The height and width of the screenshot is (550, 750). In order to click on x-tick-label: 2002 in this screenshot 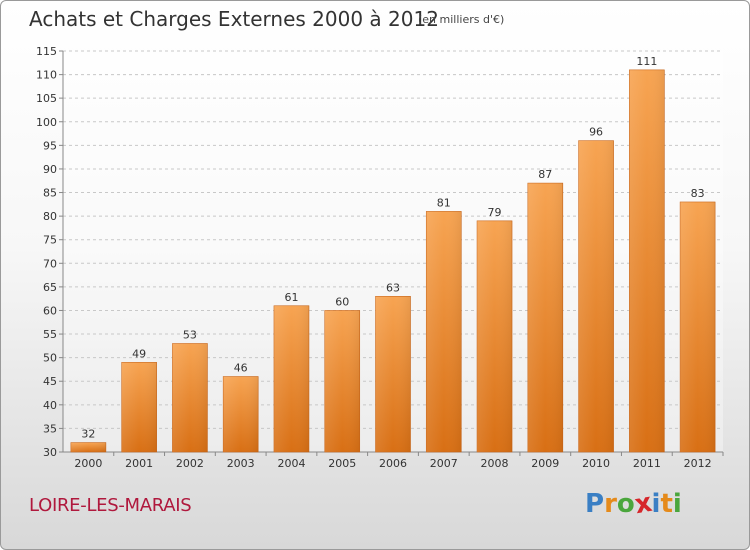, I will do `click(190, 463)`.